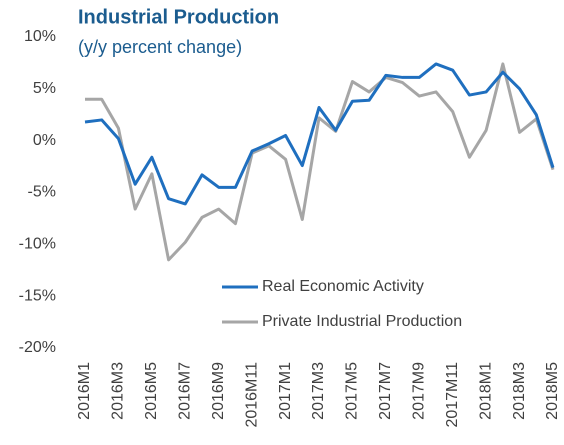 The image size is (564, 445). I want to click on x-tick-label: 2017M5, so click(352, 391).